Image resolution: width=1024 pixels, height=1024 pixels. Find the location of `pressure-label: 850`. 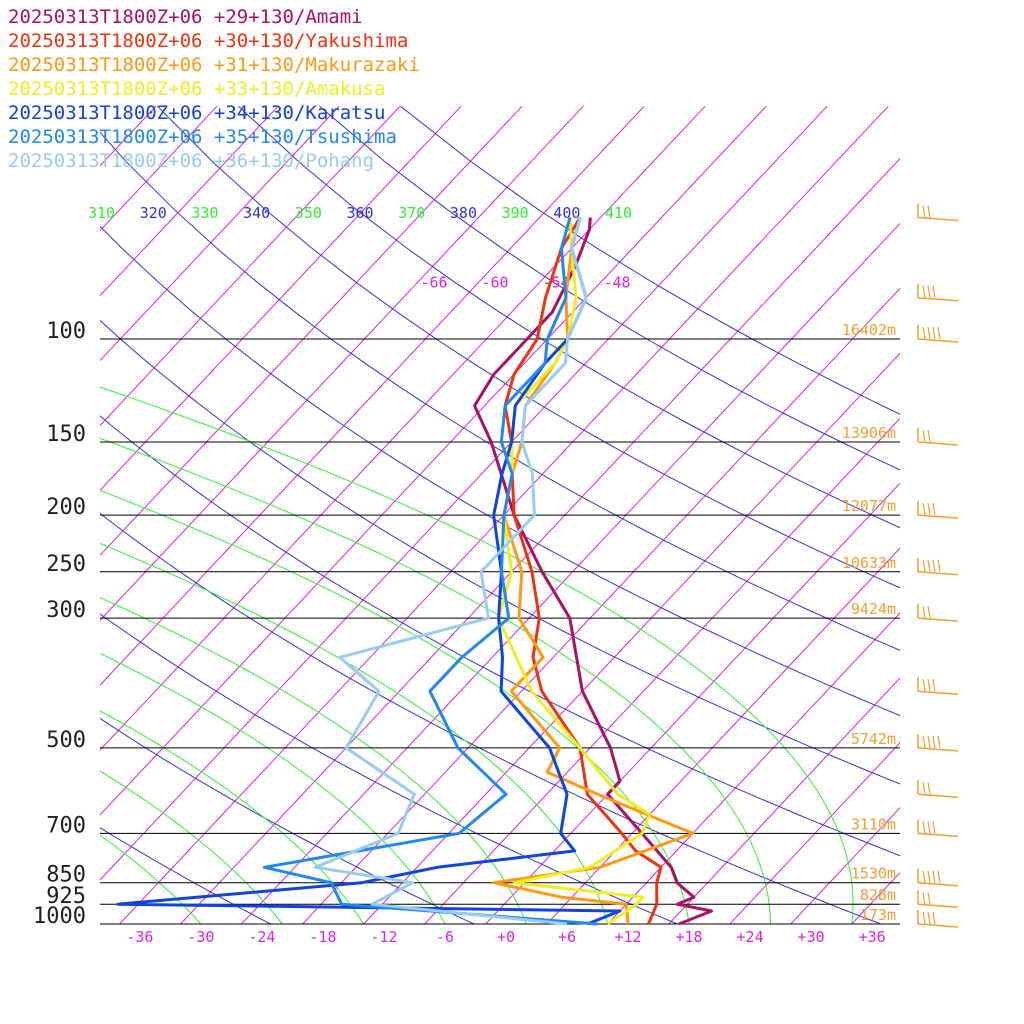

pressure-label: 850 is located at coordinates (66, 875).